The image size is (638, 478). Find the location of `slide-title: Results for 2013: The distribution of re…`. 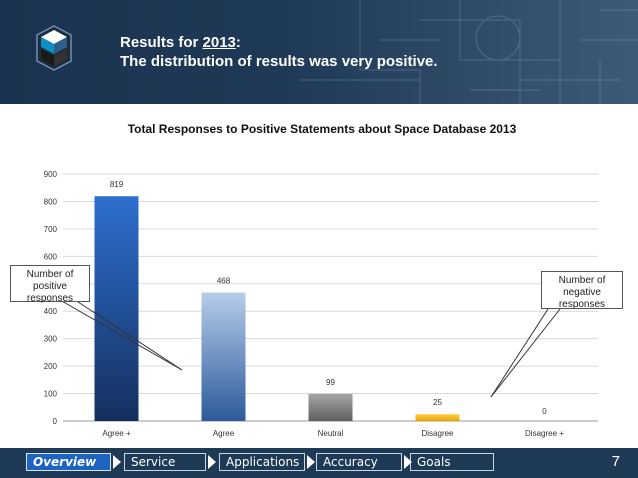

slide-title: Results for 2013: The distribution of re… is located at coordinates (279, 52).